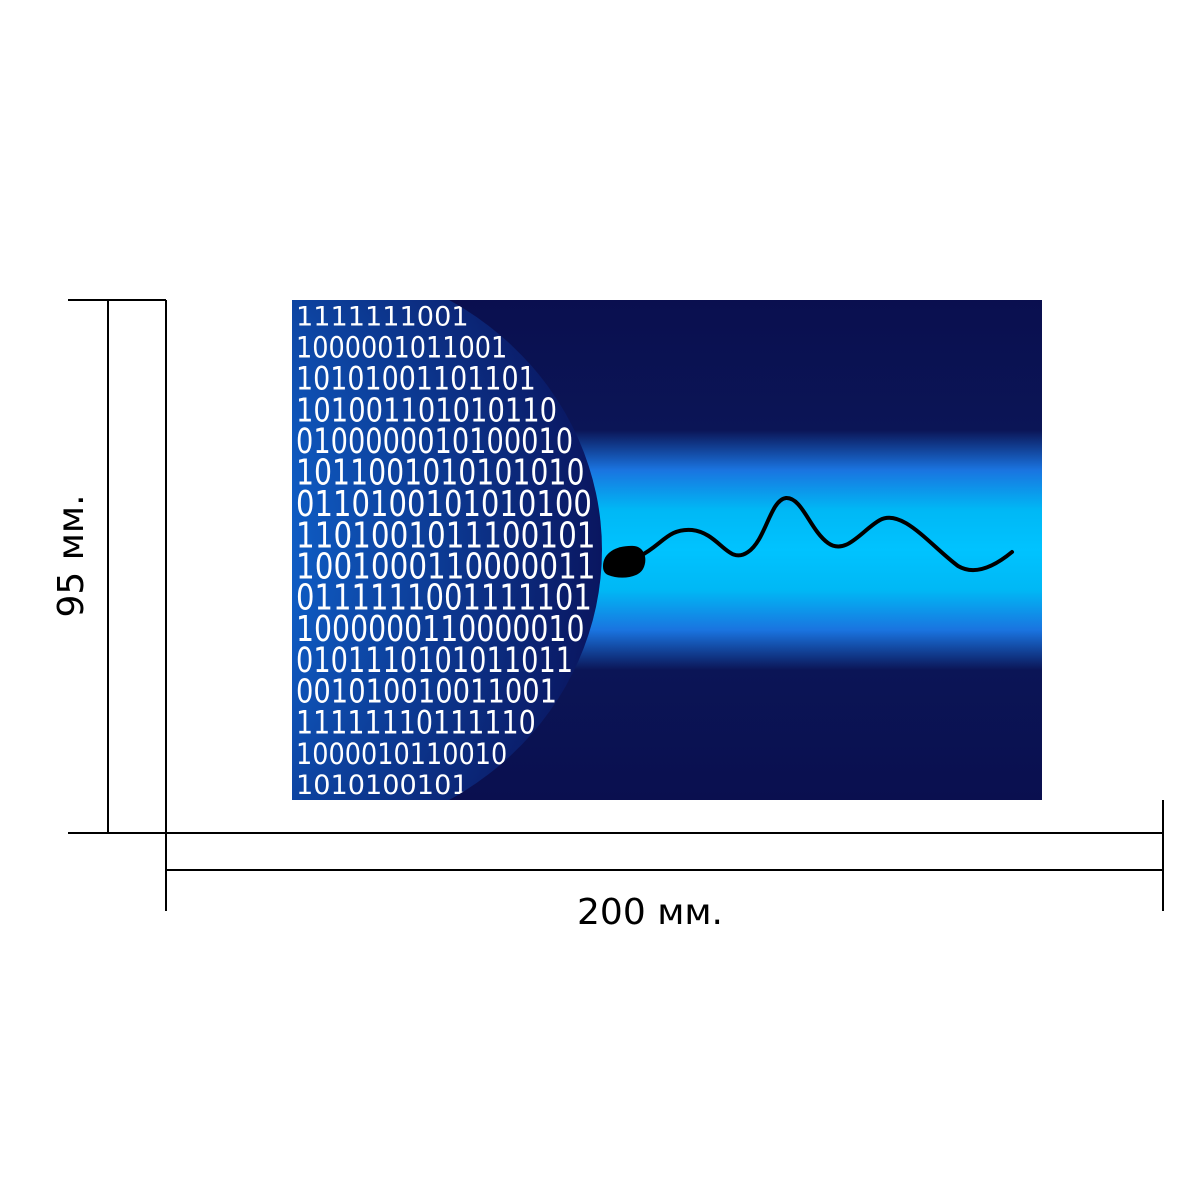 The height and width of the screenshot is (1200, 1200). Describe the element at coordinates (434, 442) in the screenshot. I see `binary-row-5: 0100000010100010` at that location.